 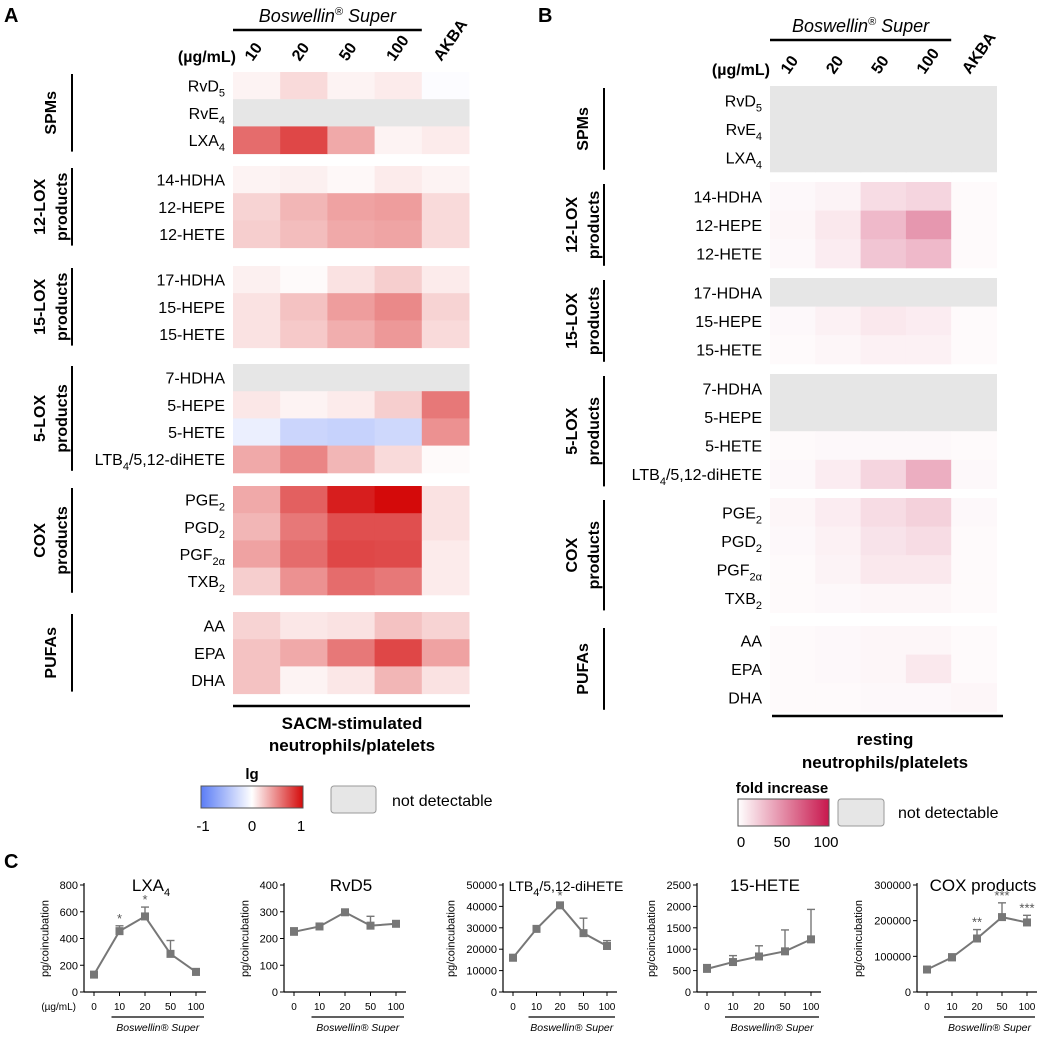 I want to click on group-label: 5-LOX, so click(x=572, y=430).